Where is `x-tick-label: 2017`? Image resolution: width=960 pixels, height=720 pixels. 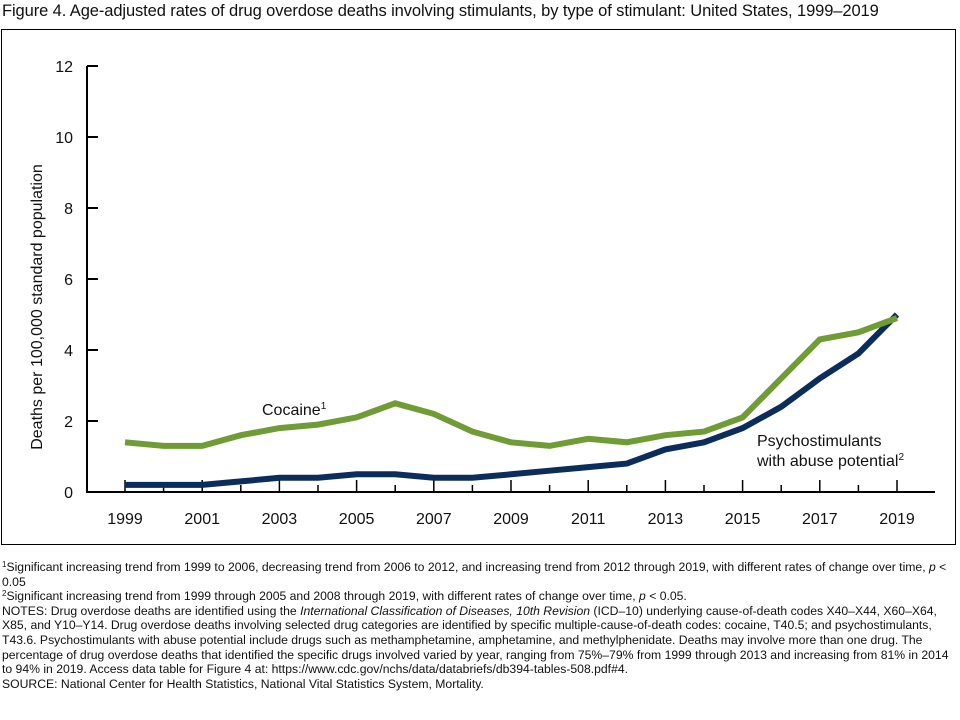
x-tick-label: 2017 is located at coordinates (820, 519).